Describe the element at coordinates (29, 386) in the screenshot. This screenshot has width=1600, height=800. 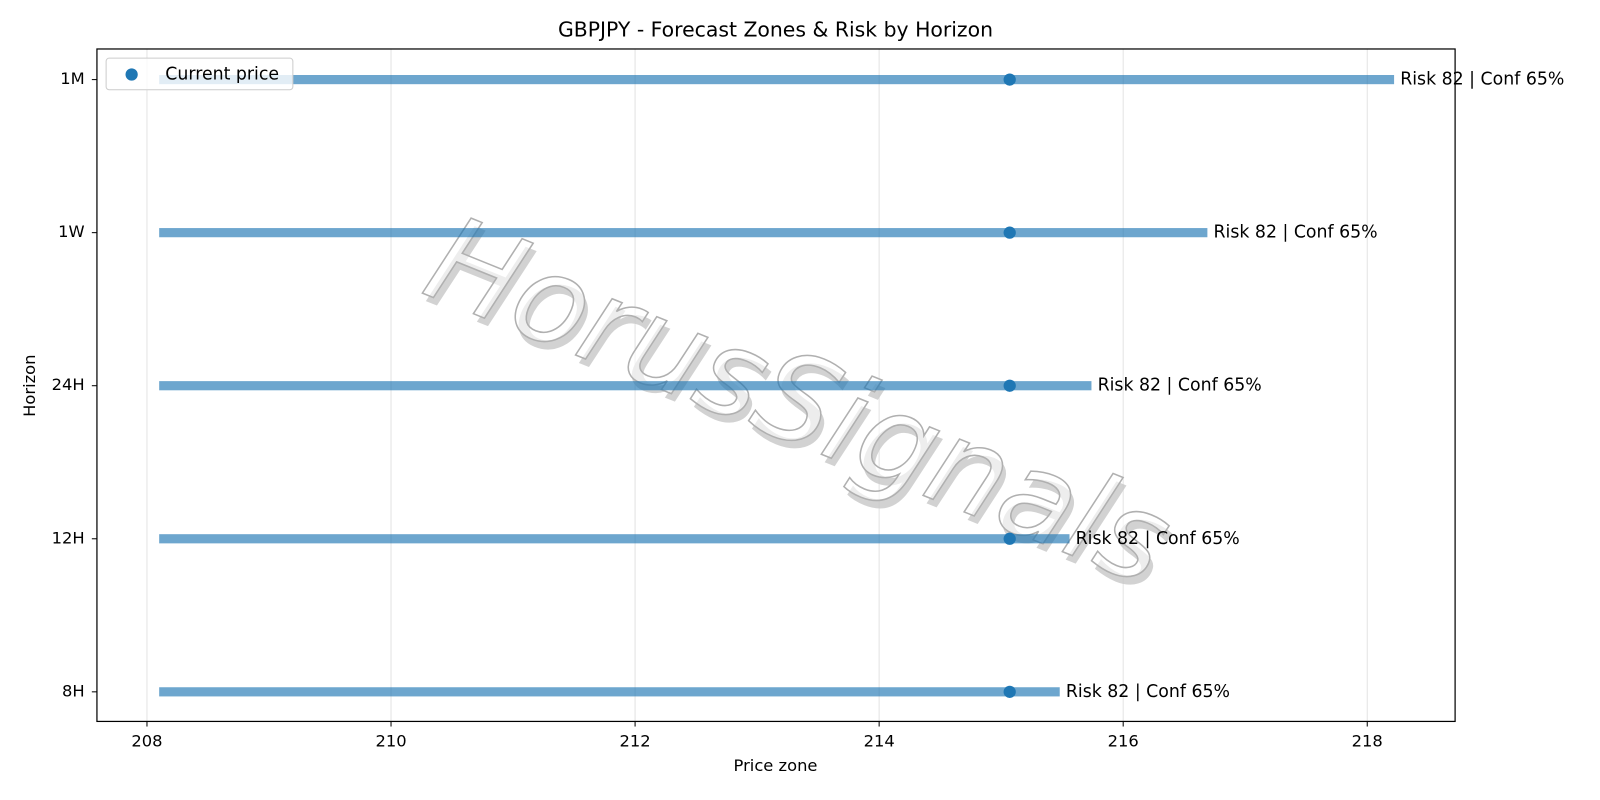
I see `y-axis-label: Horizon` at that location.